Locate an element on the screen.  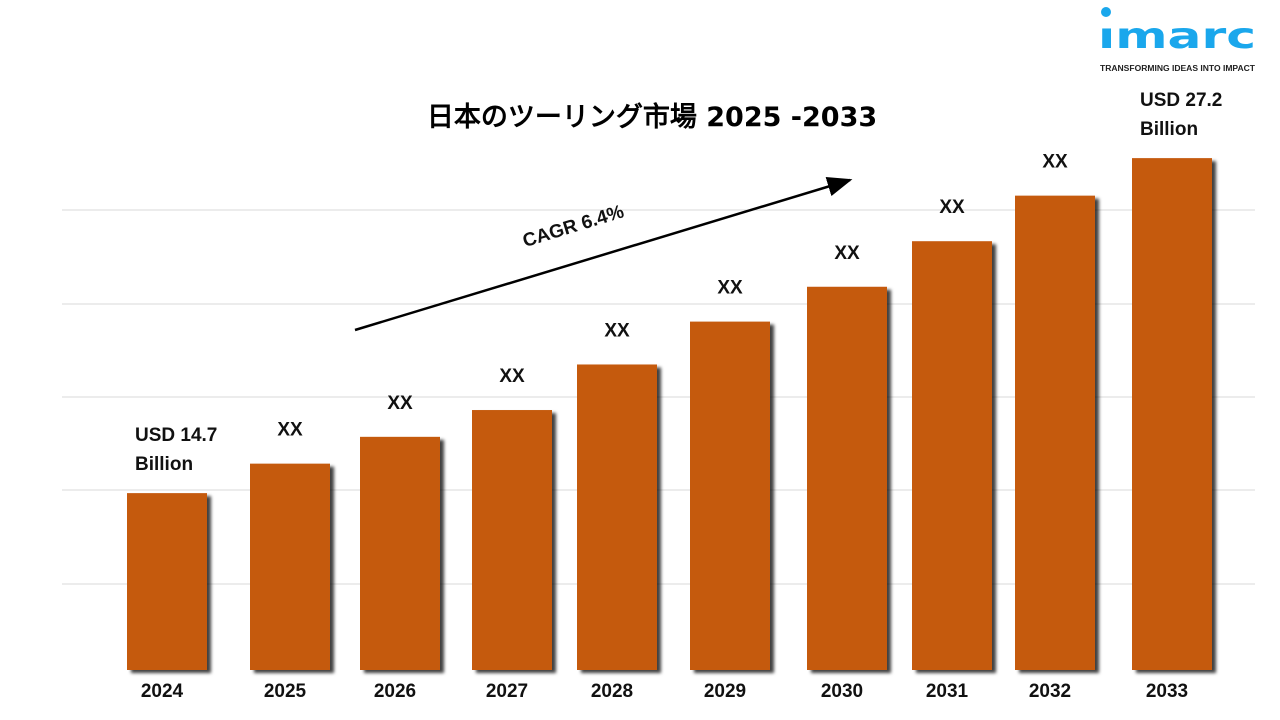
data-label: USD 27.2 is located at coordinates (1181, 100).